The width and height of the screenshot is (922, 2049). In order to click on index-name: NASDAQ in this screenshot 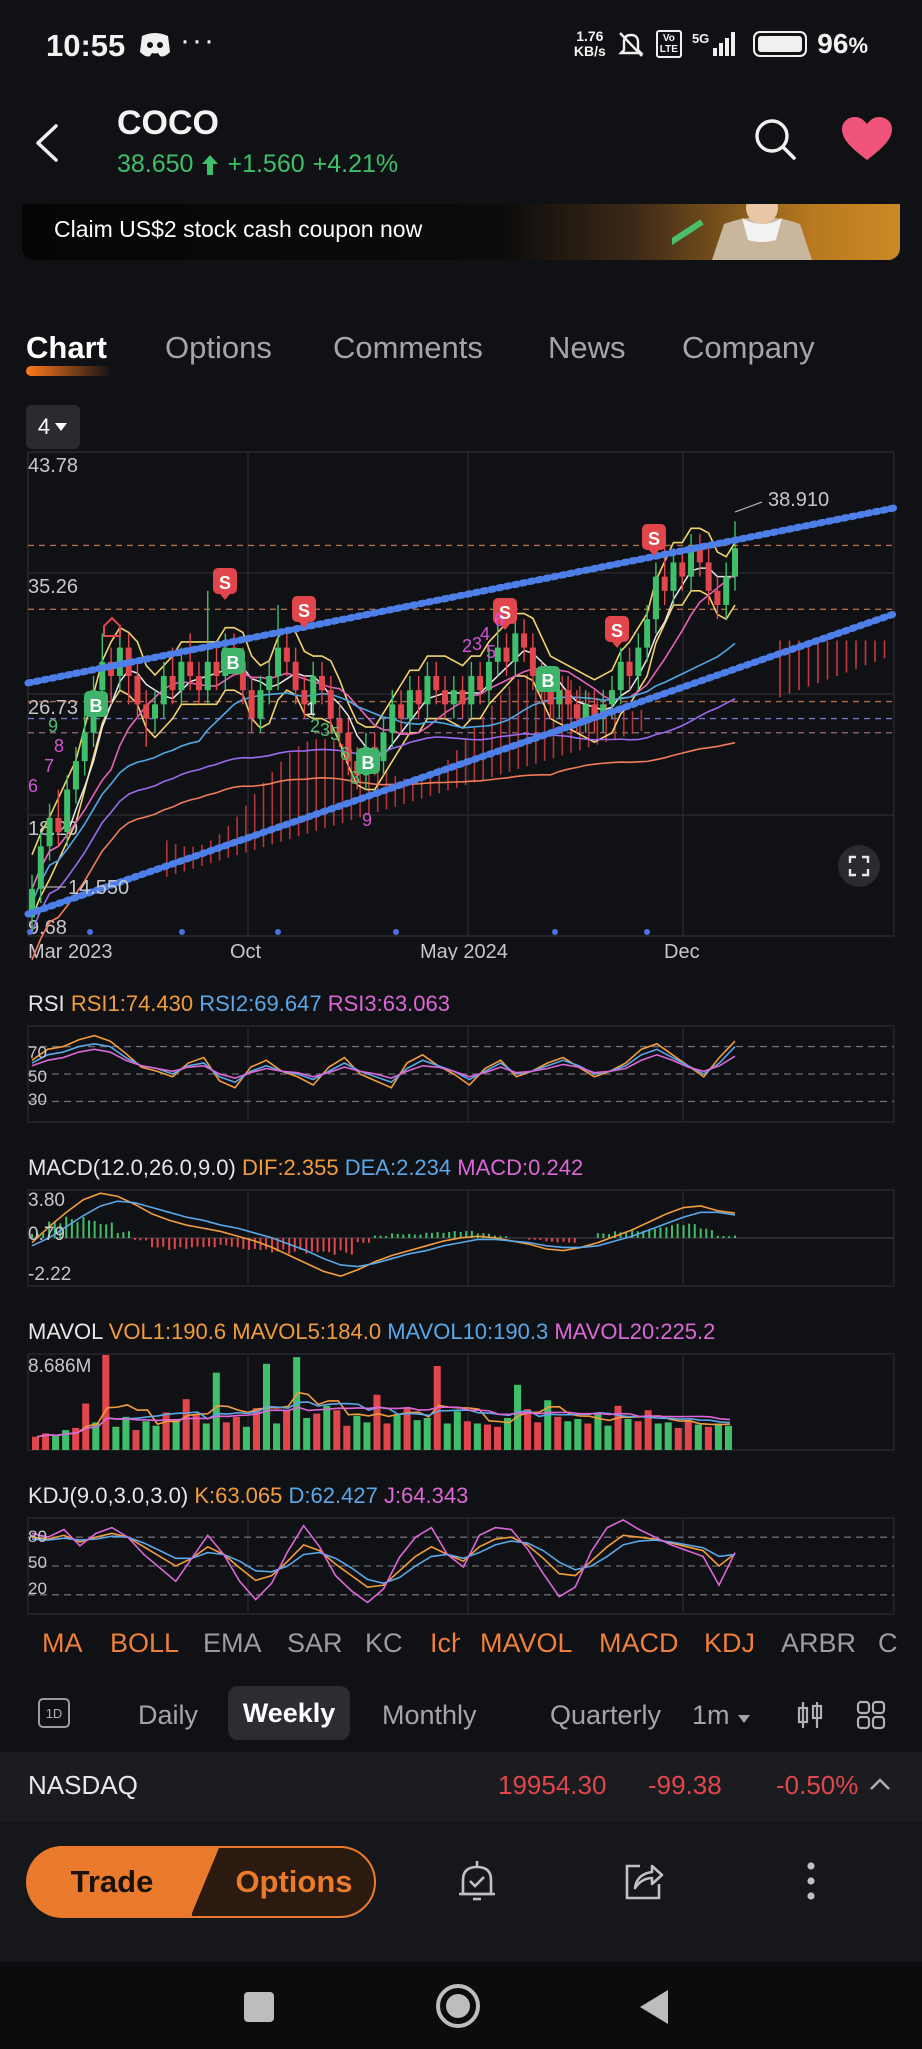, I will do `click(83, 1785)`.